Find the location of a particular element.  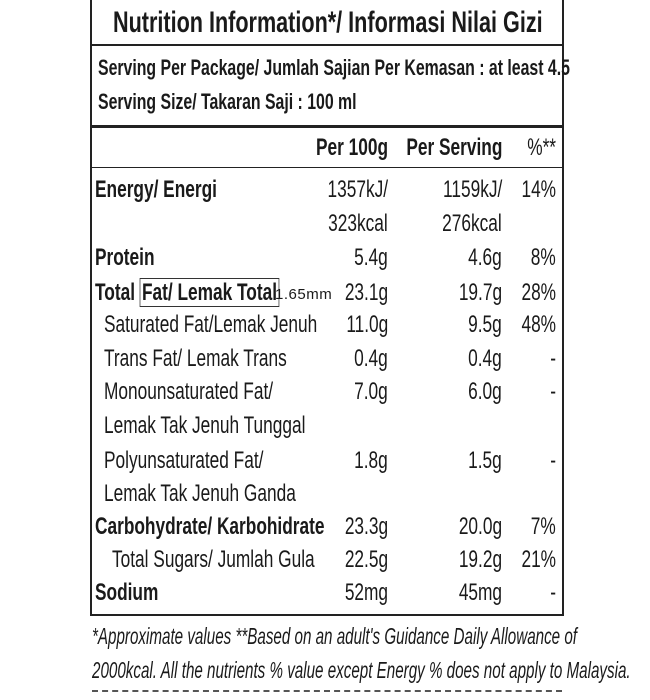

row-label: Monounsaturated Fat/ is located at coordinates (189, 391).